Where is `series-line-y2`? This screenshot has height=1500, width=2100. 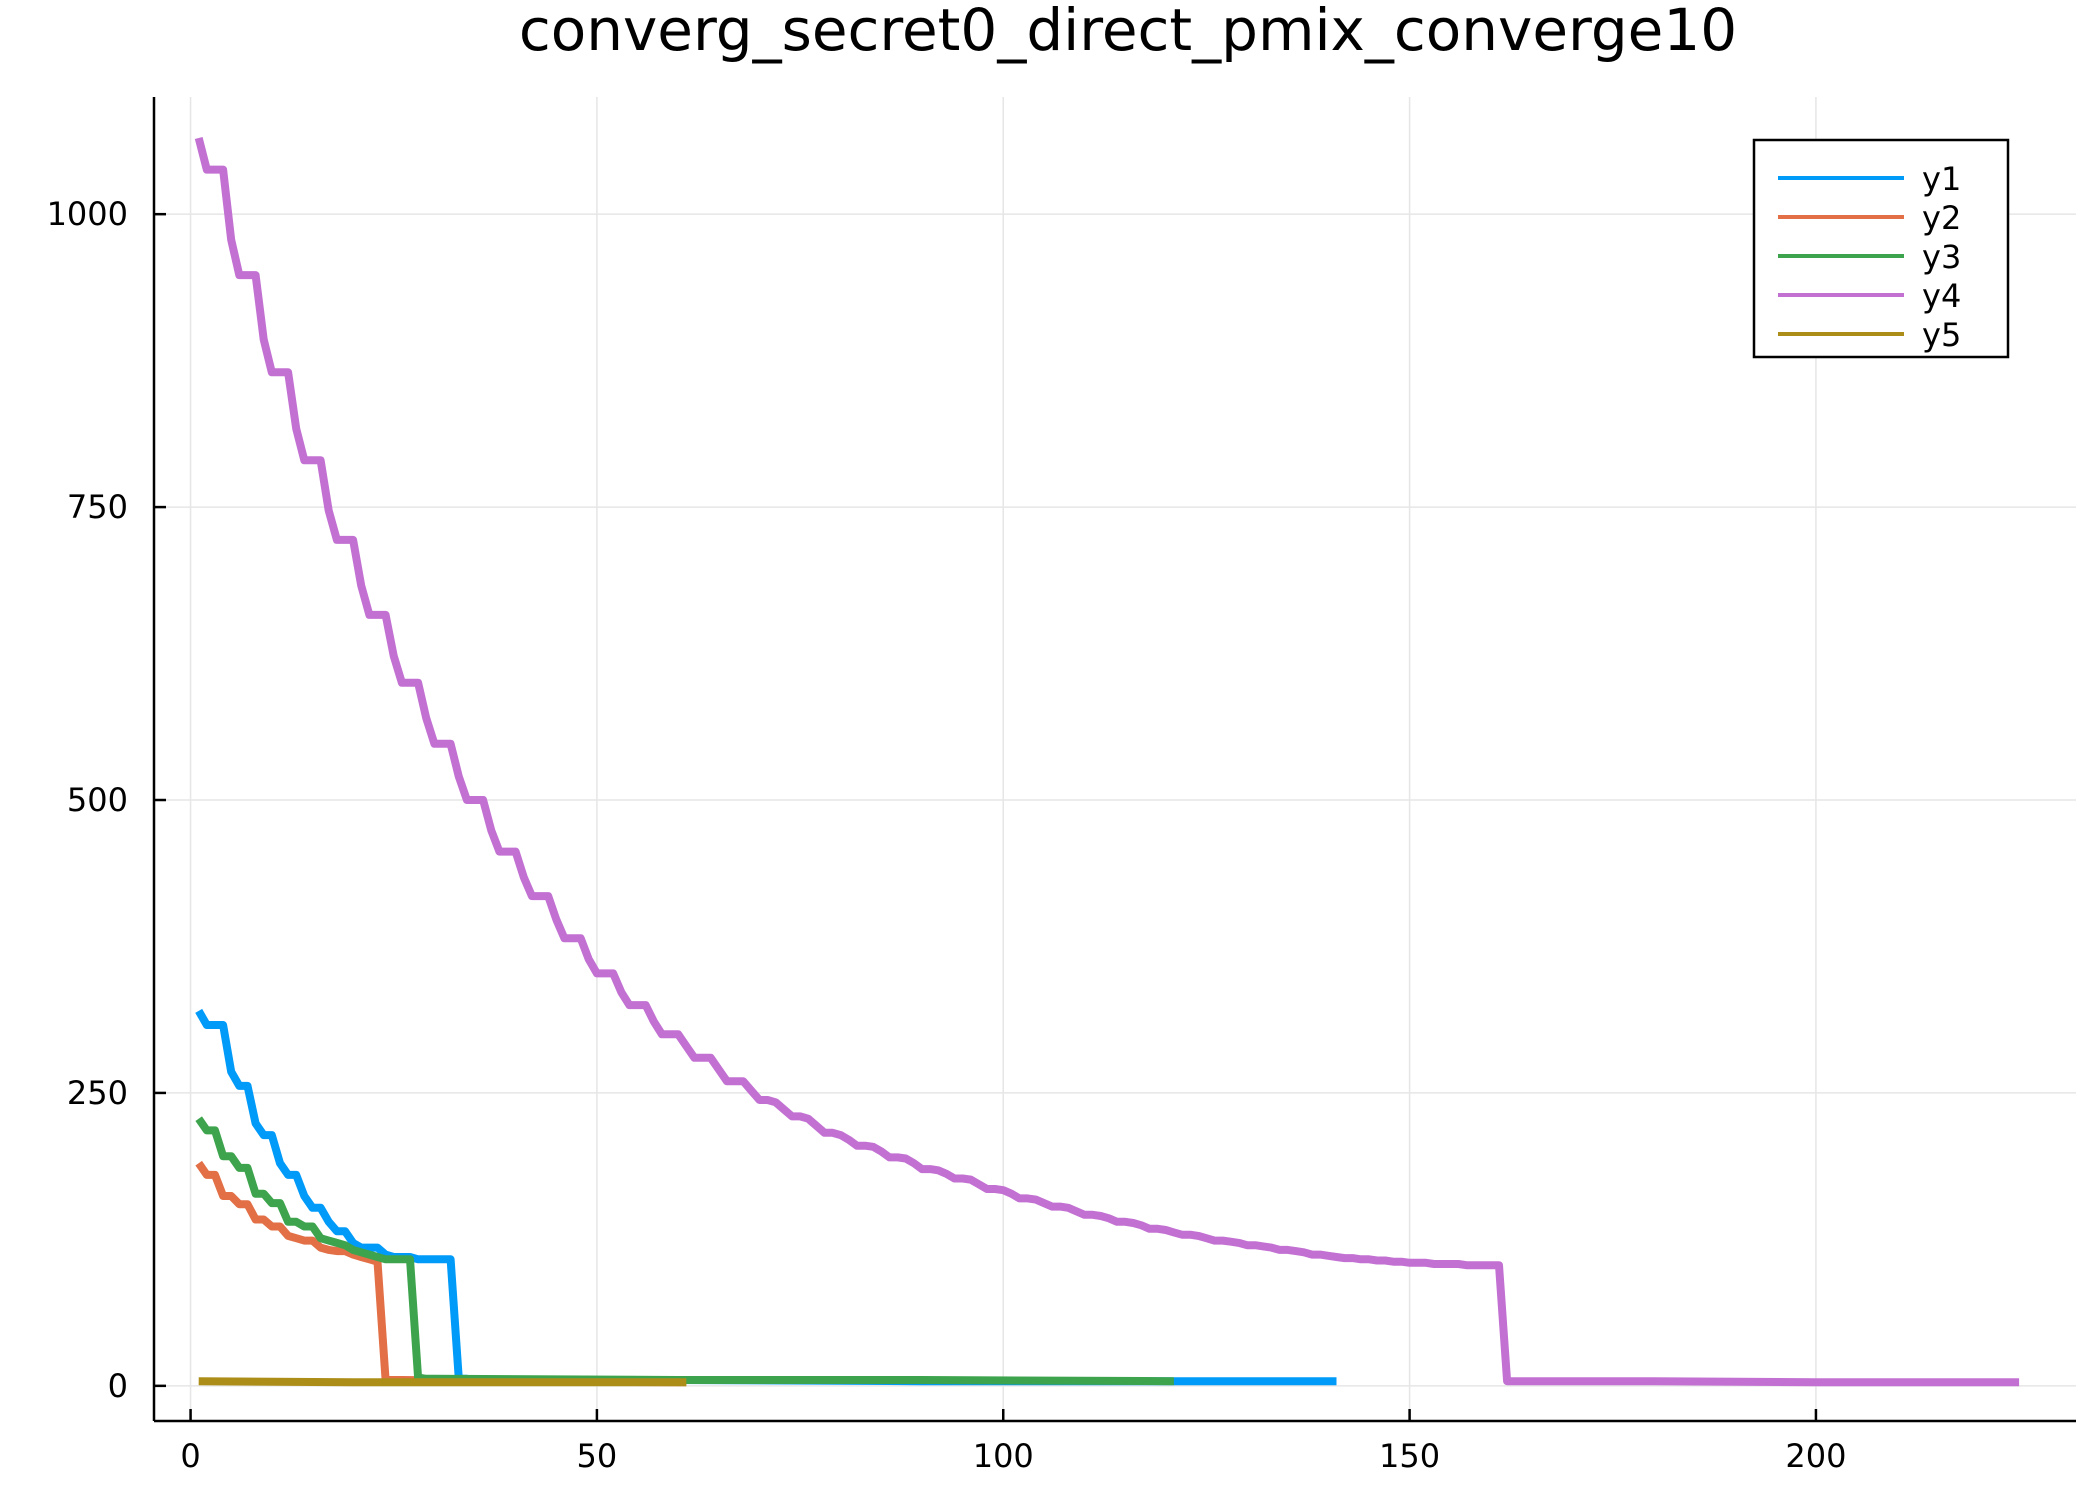 series-line-y2 is located at coordinates (441, 1273).